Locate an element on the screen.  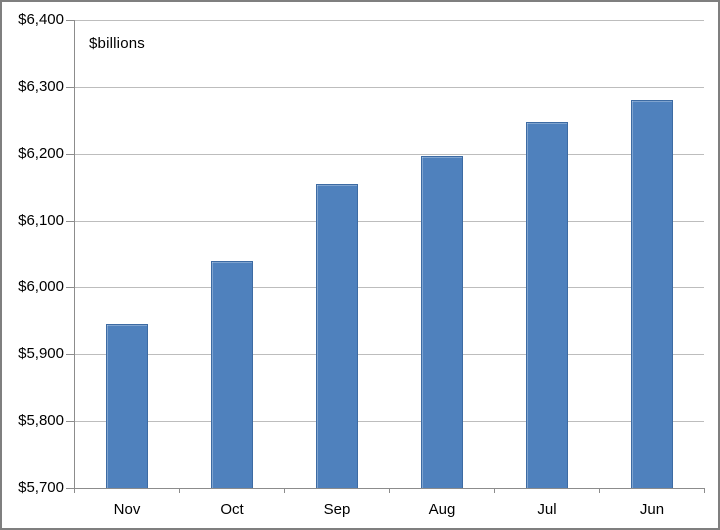
x-axis-label-jul: Jul is located at coordinates (547, 509).